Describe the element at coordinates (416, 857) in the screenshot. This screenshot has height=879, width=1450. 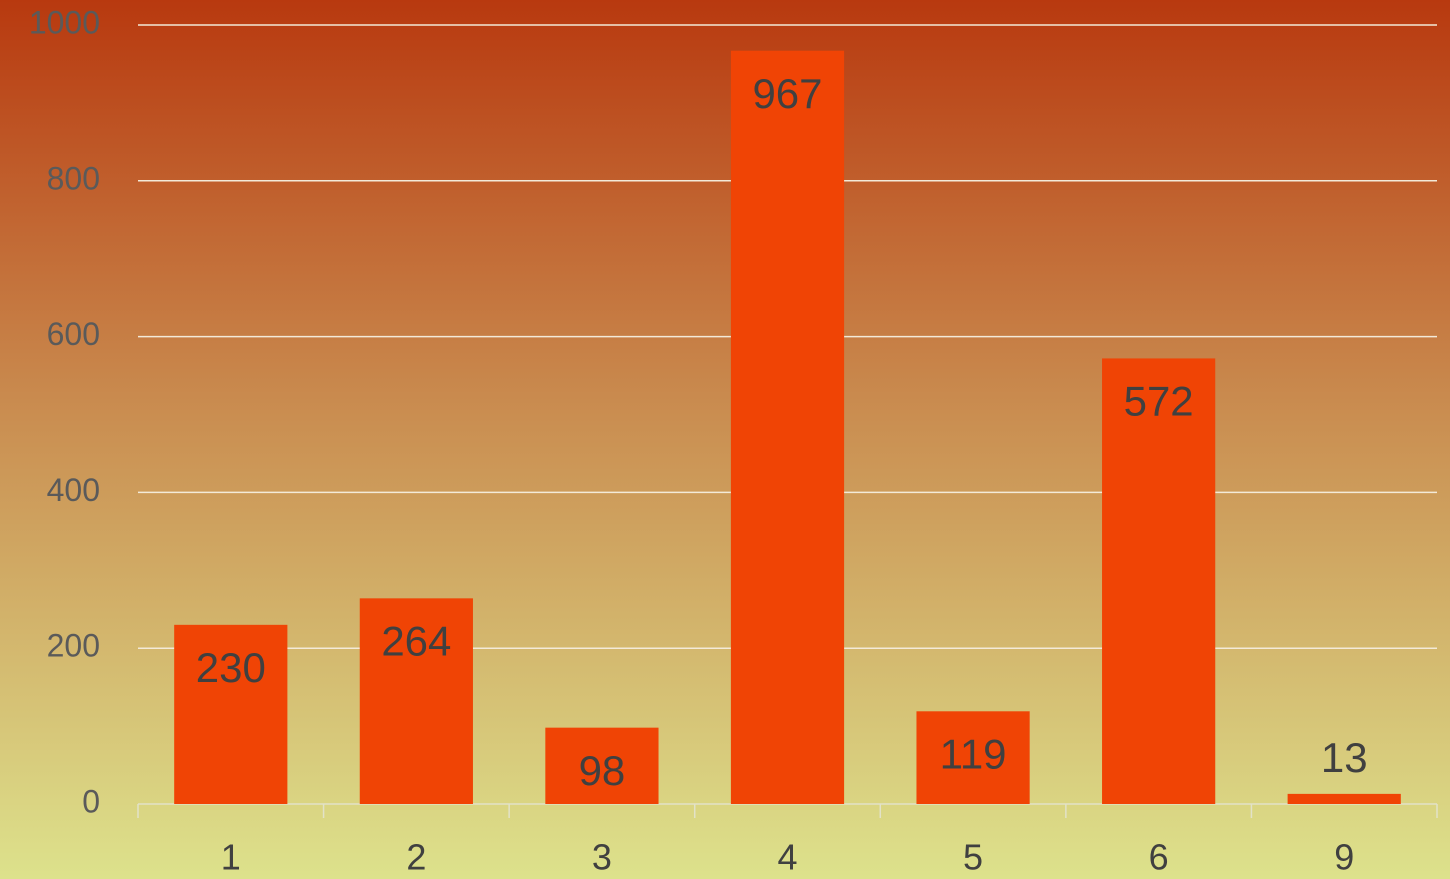
I see `x-tick-label: 2` at that location.